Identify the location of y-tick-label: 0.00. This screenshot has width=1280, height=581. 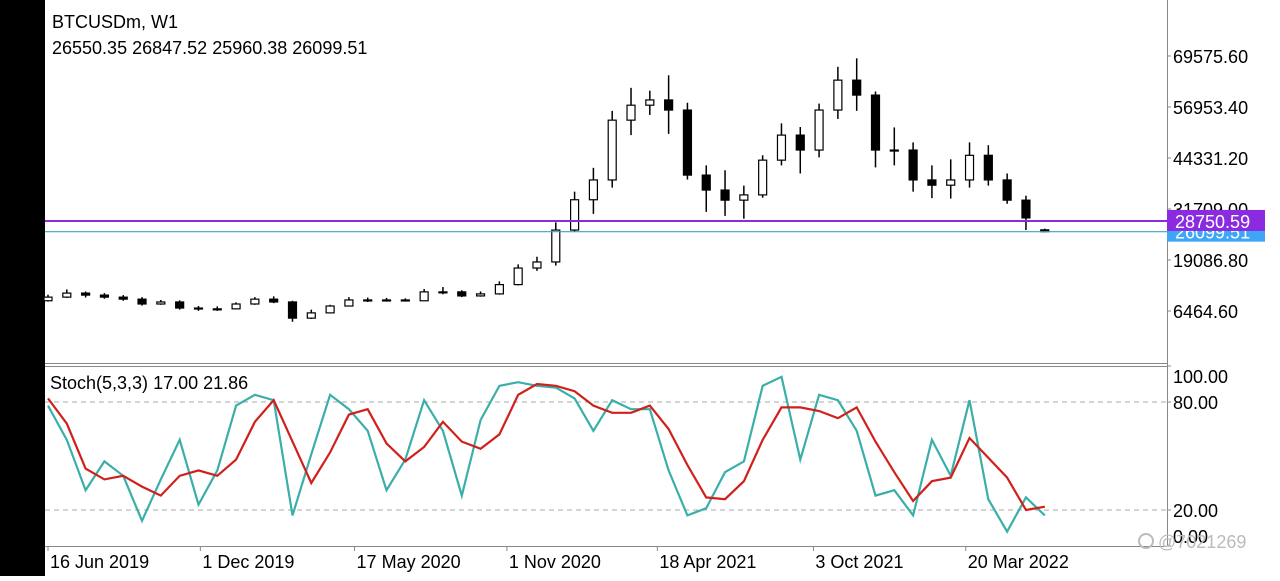
(1190, 537).